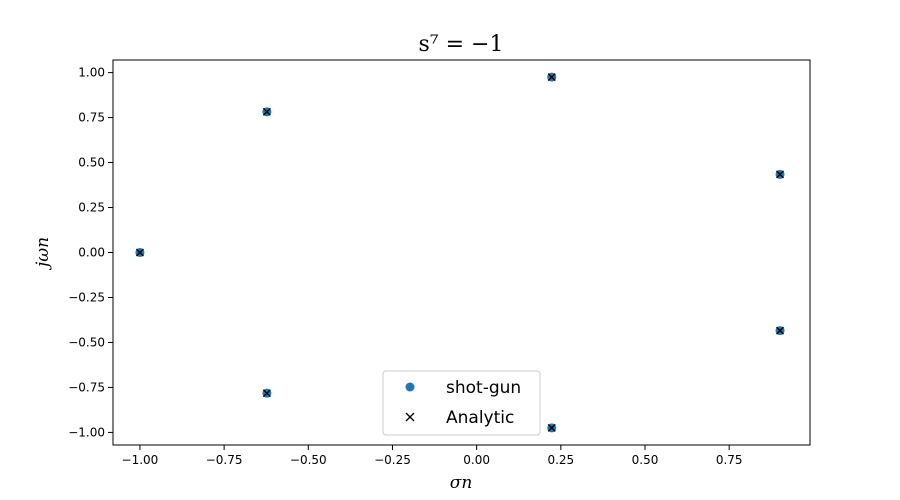 This screenshot has width=900, height=500. I want to click on chart-title: s⁷ = −1, so click(461, 44).